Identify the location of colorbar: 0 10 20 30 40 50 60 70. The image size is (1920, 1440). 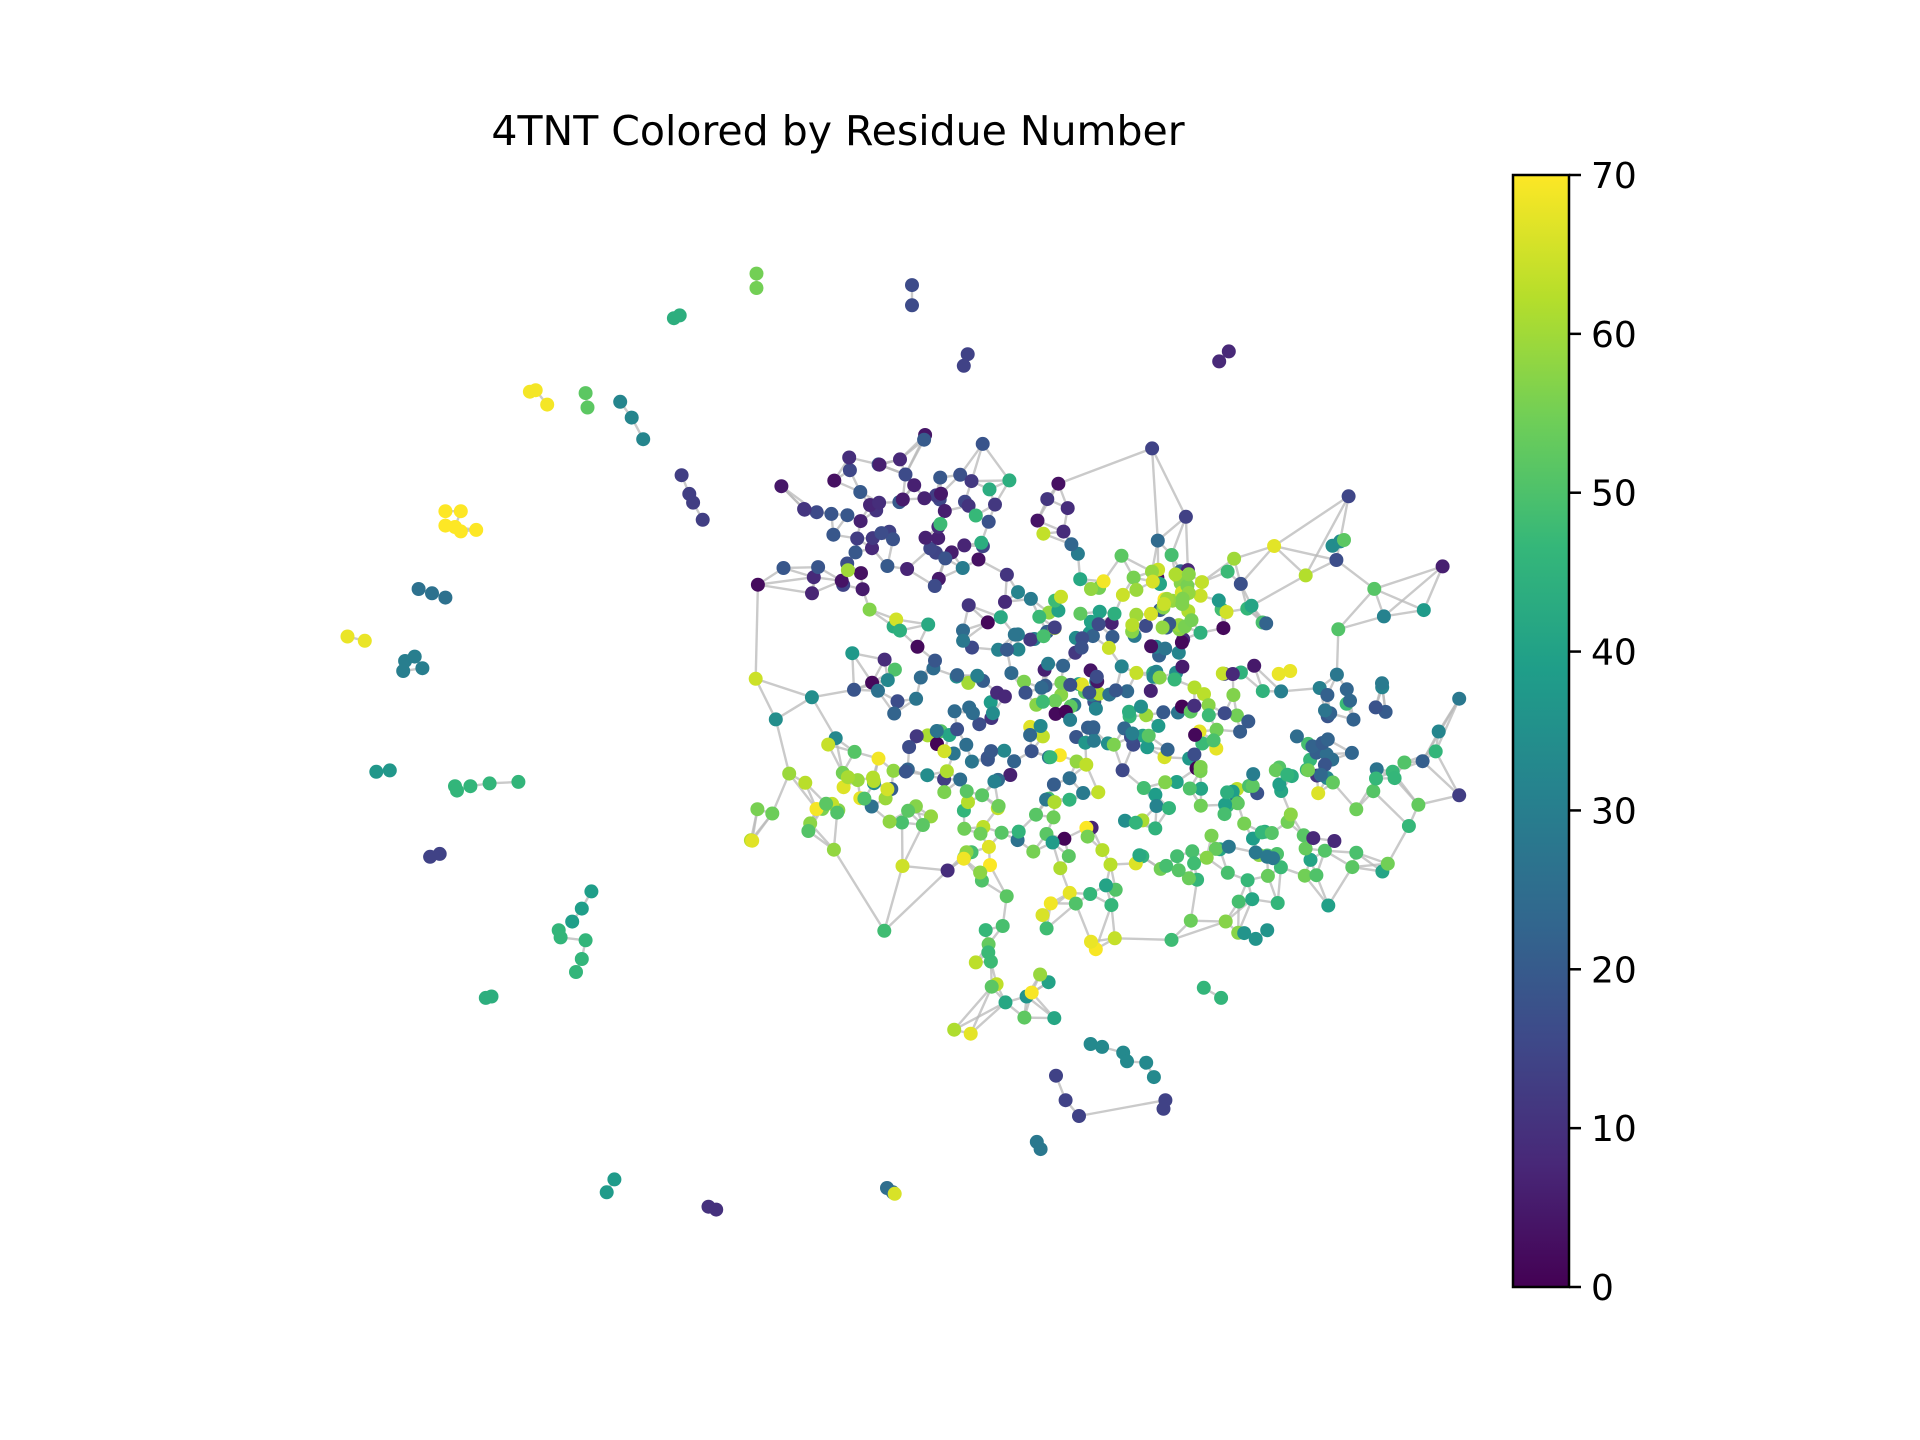
(1574, 732).